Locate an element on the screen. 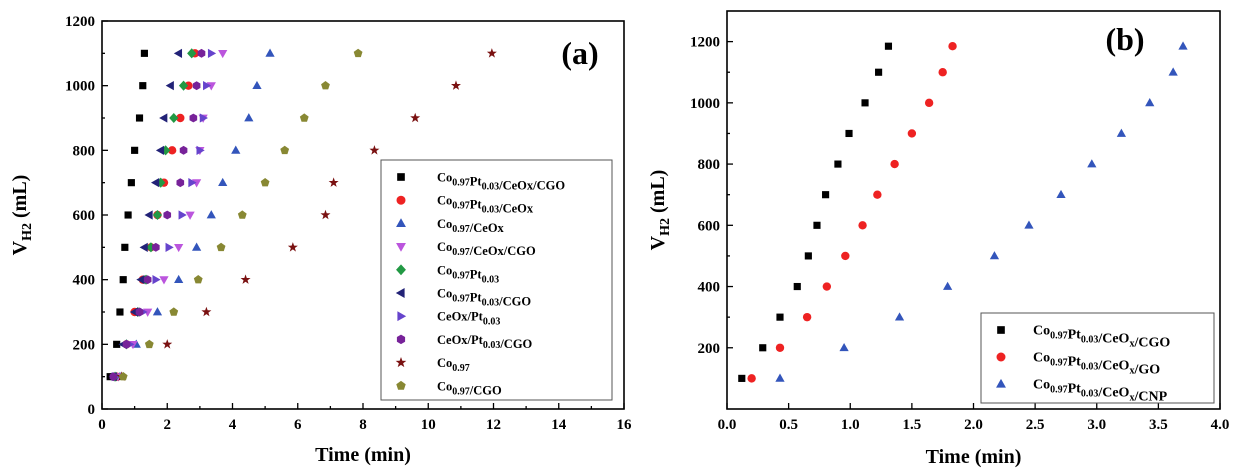 Image resolution: width=1236 pixels, height=475 pixels. legend-entry: Co0.97Pt0.03 is located at coordinates (447, 274).